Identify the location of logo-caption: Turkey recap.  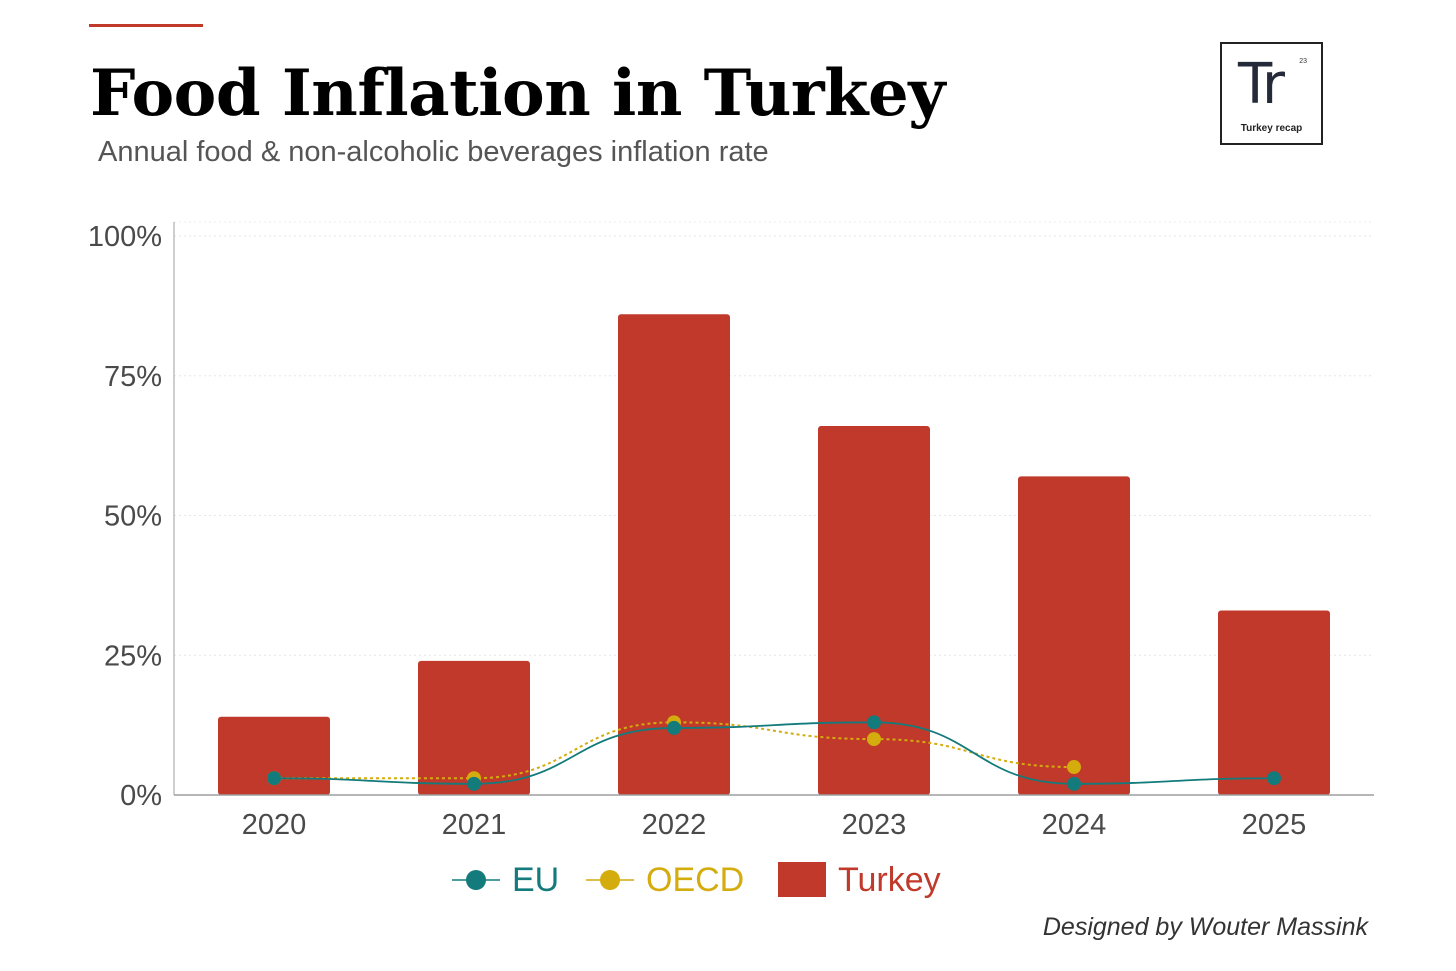
(1271, 128).